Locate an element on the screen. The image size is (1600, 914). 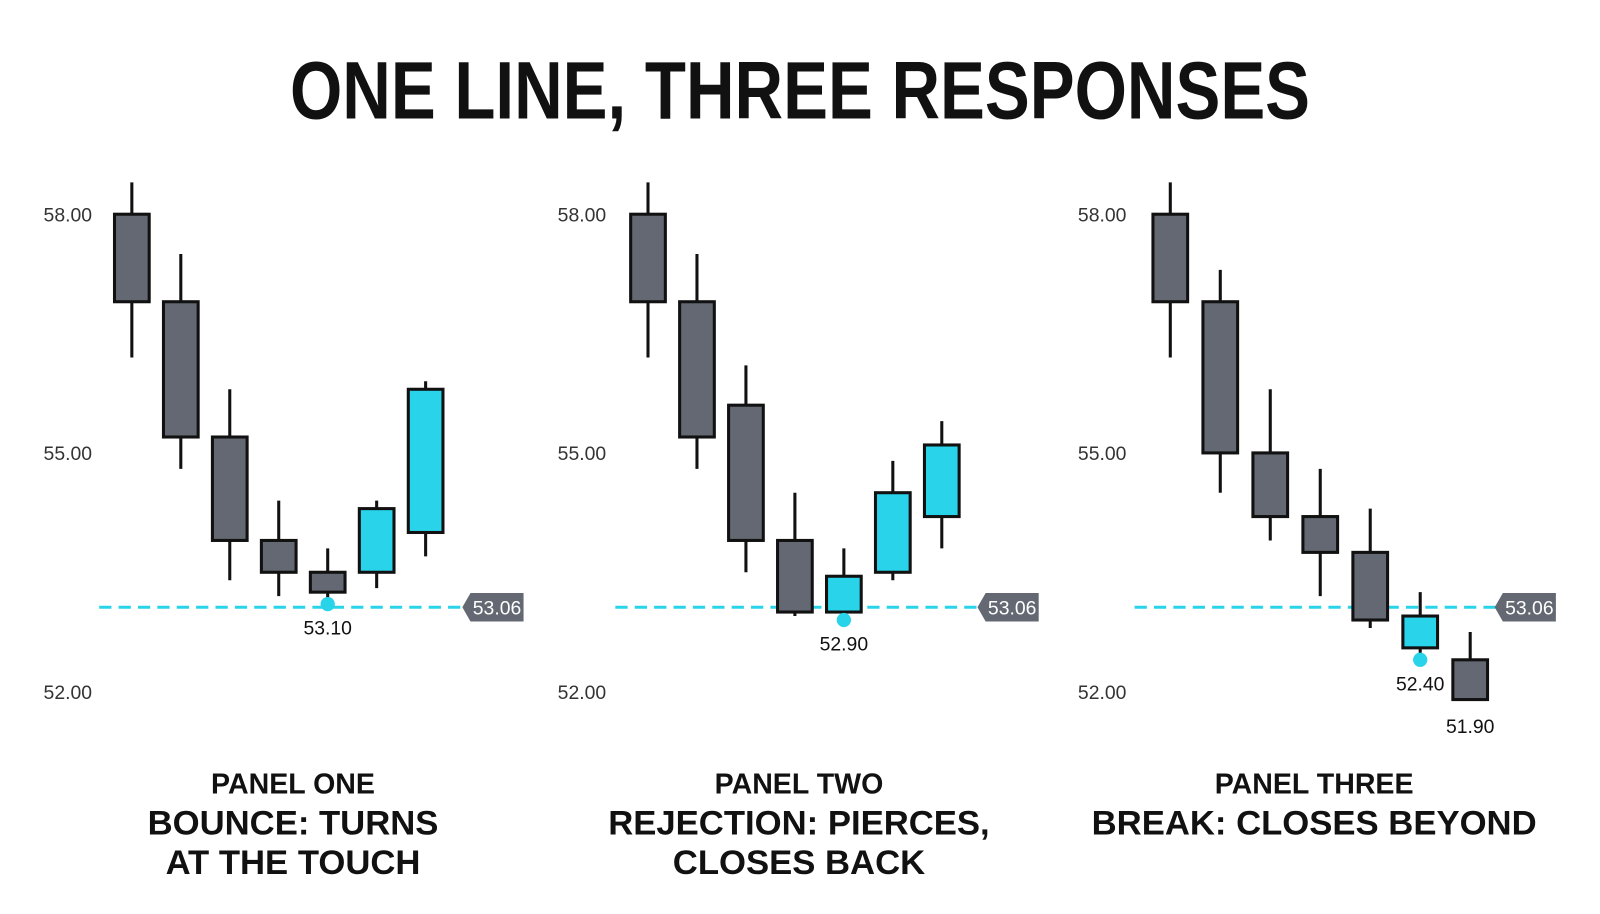
panel-caption: REJECTION: PIERCES, is located at coordinates (798, 823).